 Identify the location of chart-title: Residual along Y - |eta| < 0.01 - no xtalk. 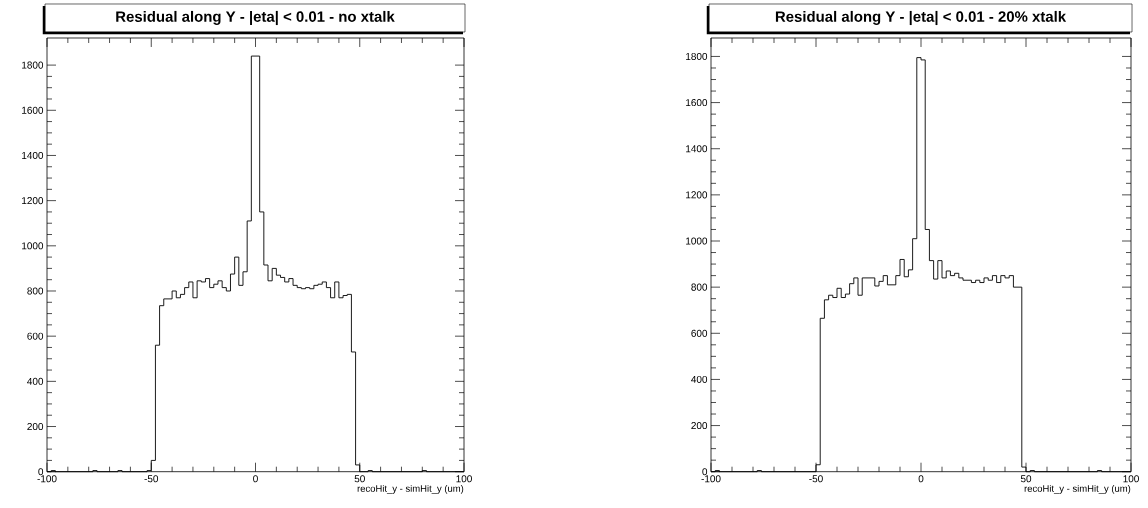
(255, 18).